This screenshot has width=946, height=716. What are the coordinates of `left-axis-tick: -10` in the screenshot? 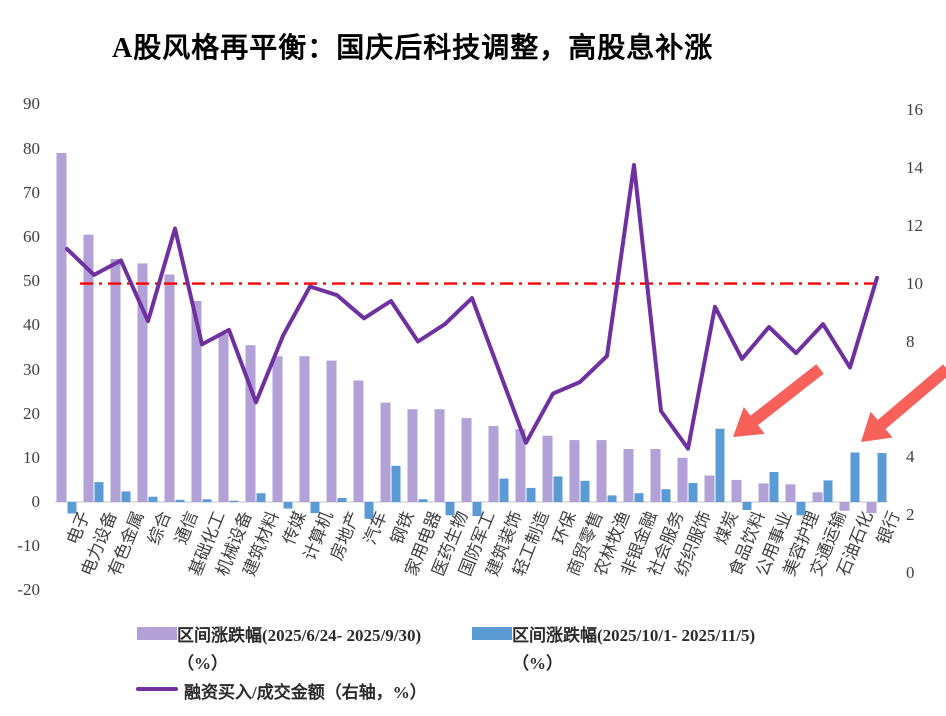 It's located at (28, 546).